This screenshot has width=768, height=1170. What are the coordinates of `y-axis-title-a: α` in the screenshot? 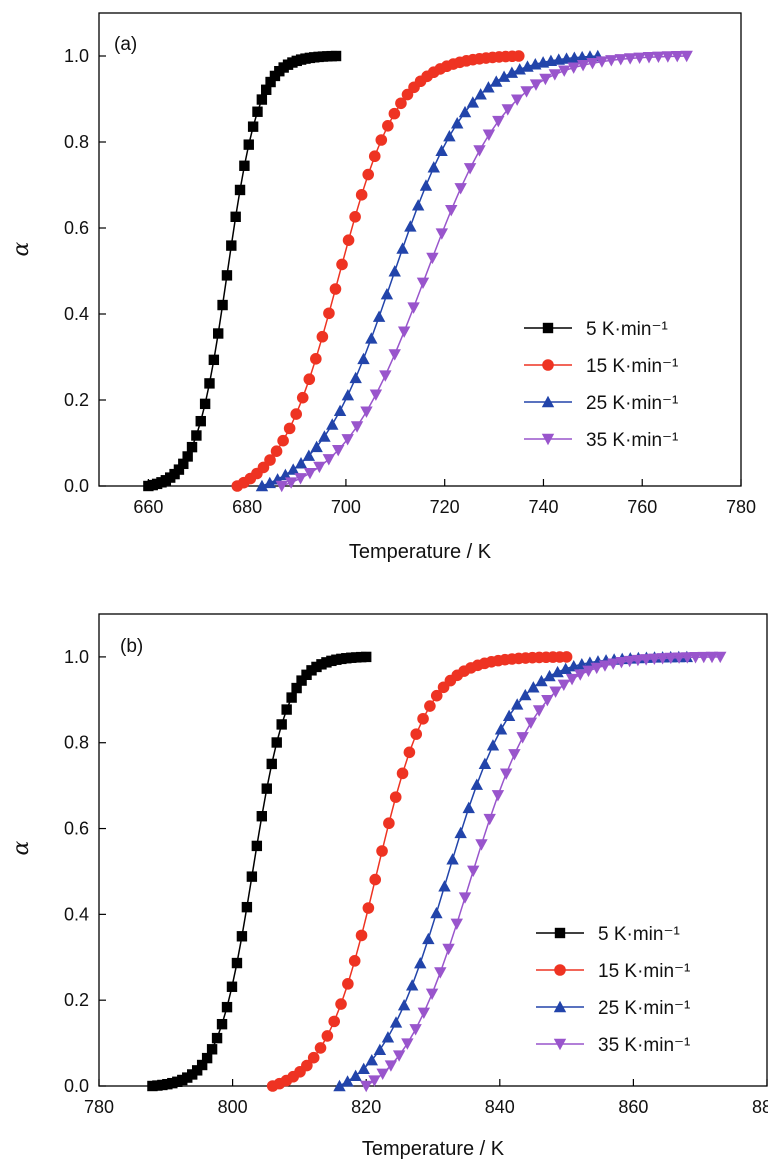 It's located at (21, 248).